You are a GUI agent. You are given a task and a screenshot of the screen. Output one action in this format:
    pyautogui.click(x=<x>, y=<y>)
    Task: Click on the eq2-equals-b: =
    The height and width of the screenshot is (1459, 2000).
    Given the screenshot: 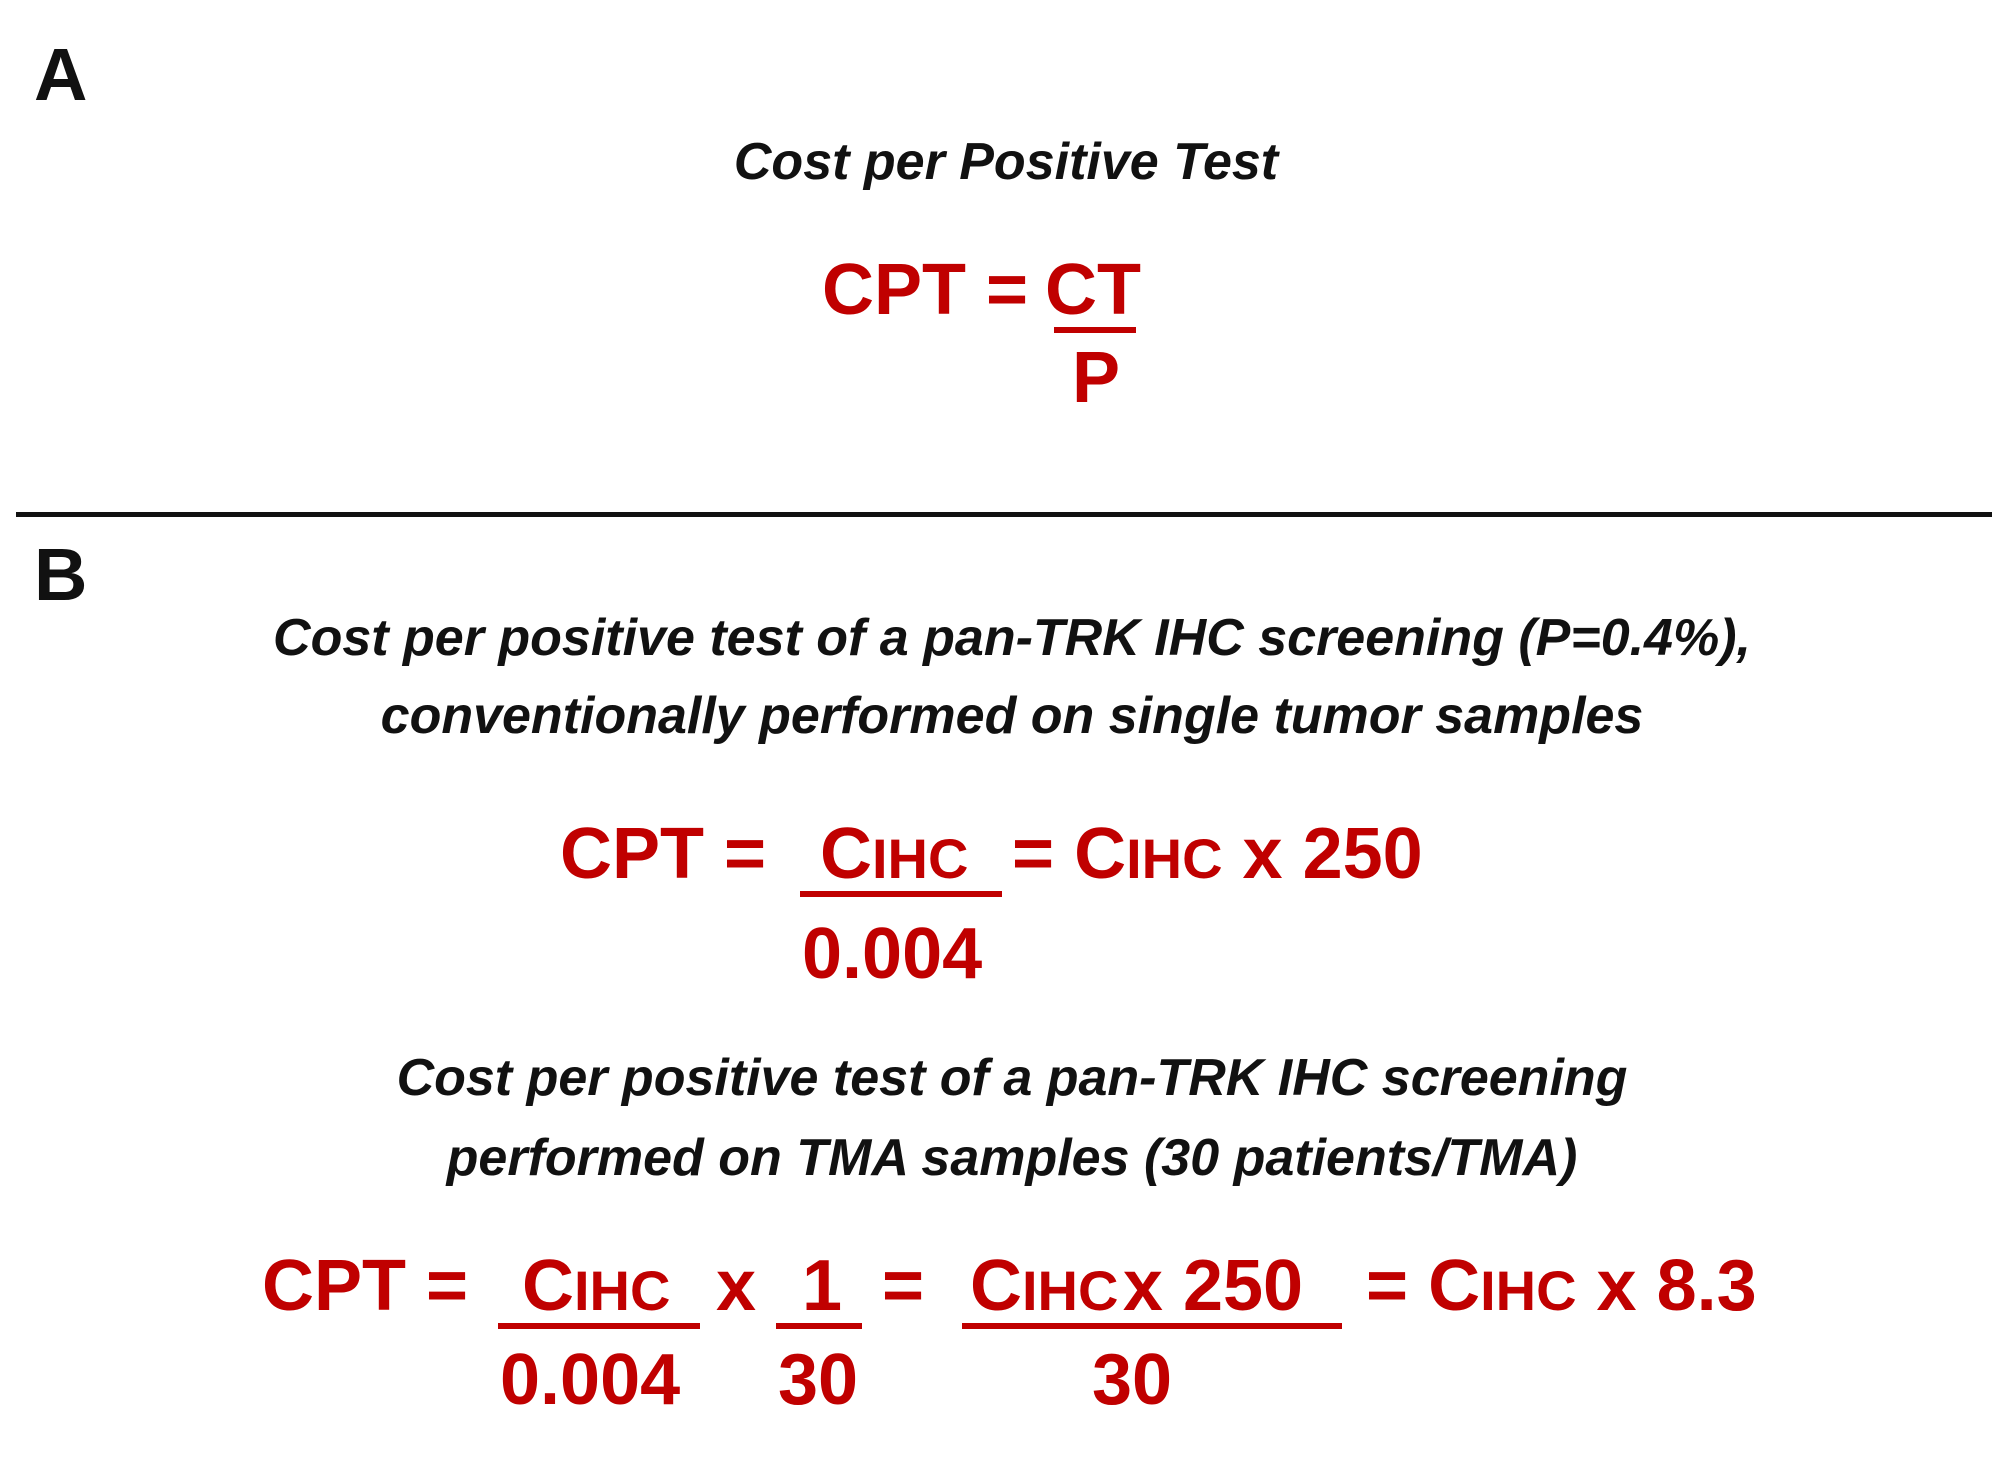 What is the action you would take?
    pyautogui.click(x=1387, y=1286)
    